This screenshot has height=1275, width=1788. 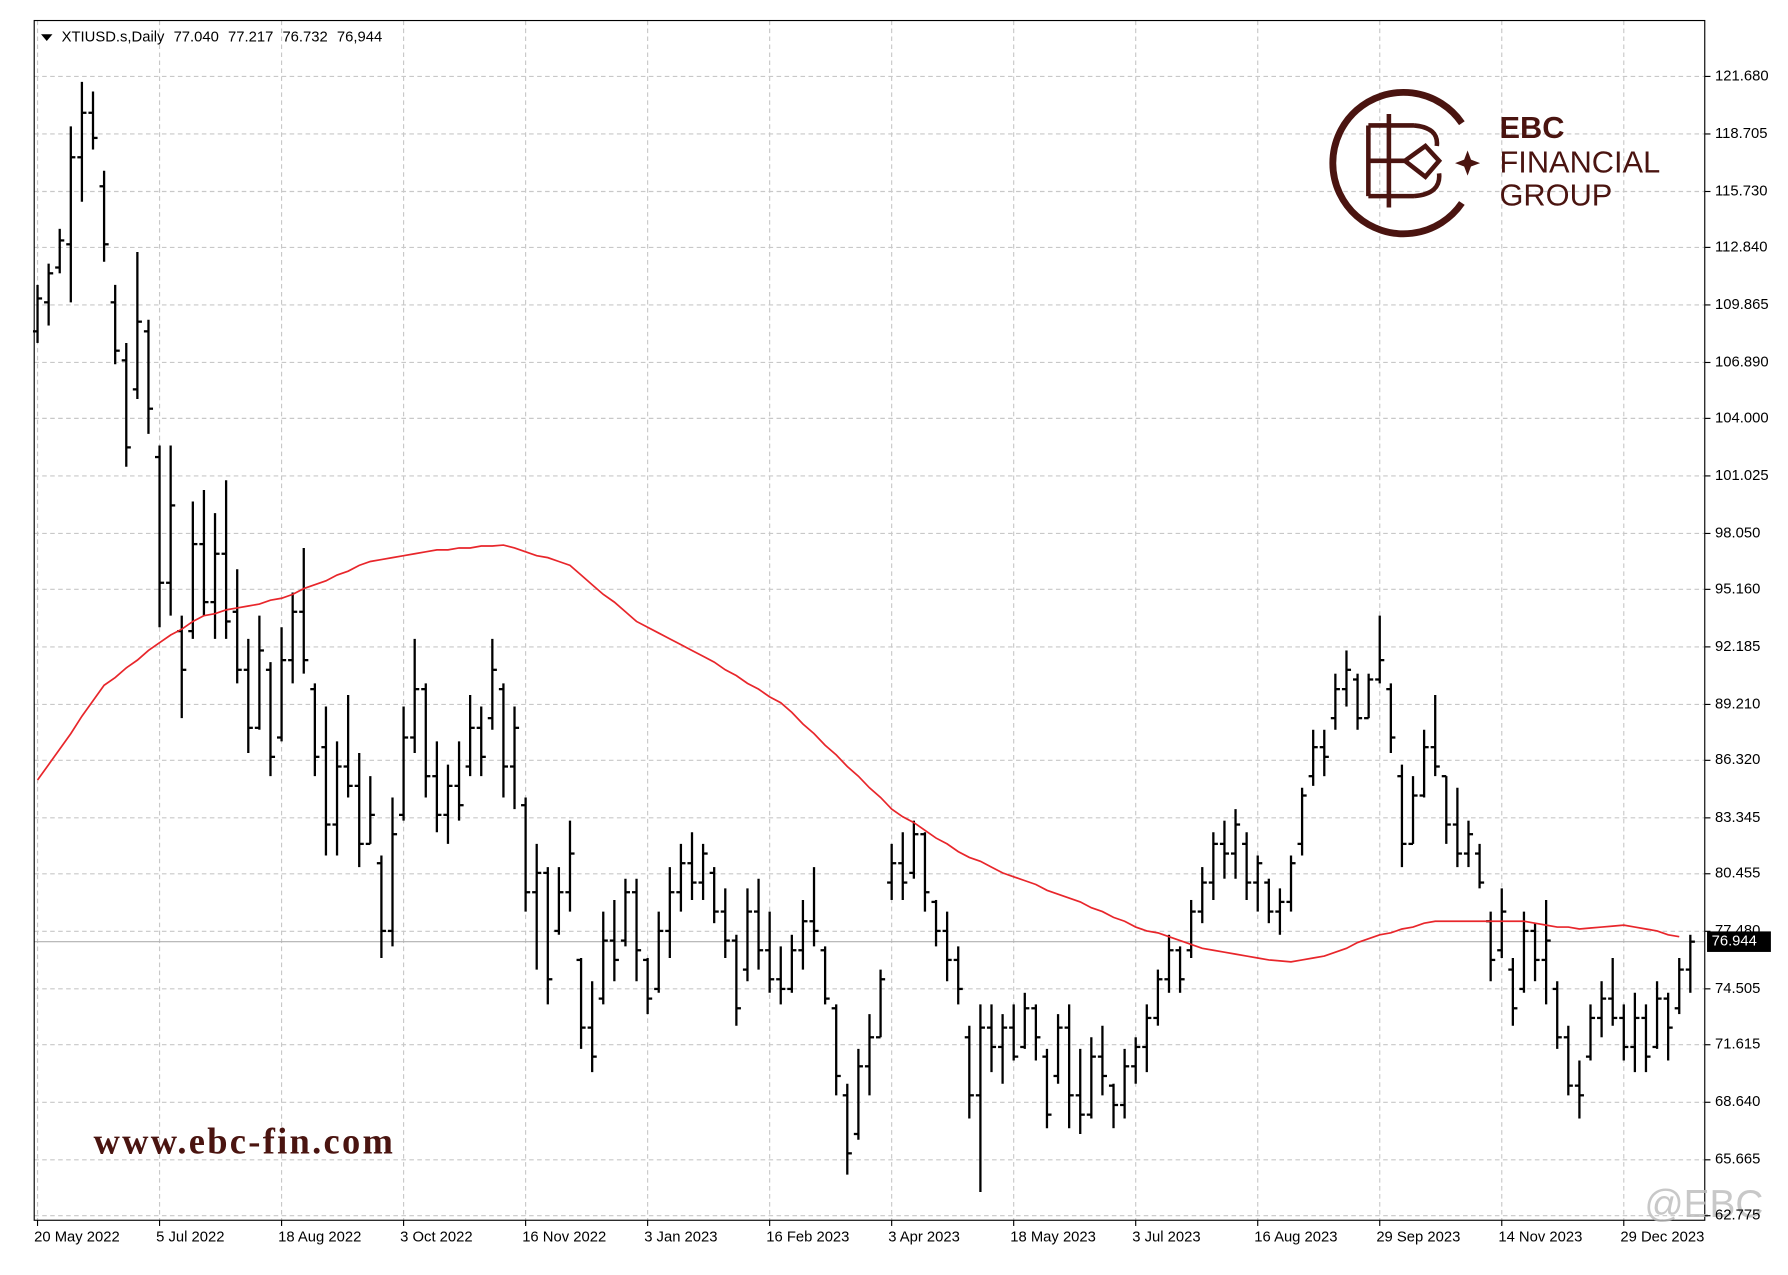 I want to click on header: XTIUSD.s,Daily 77.040 77.217 76.732 76,944, so click(x=222, y=38).